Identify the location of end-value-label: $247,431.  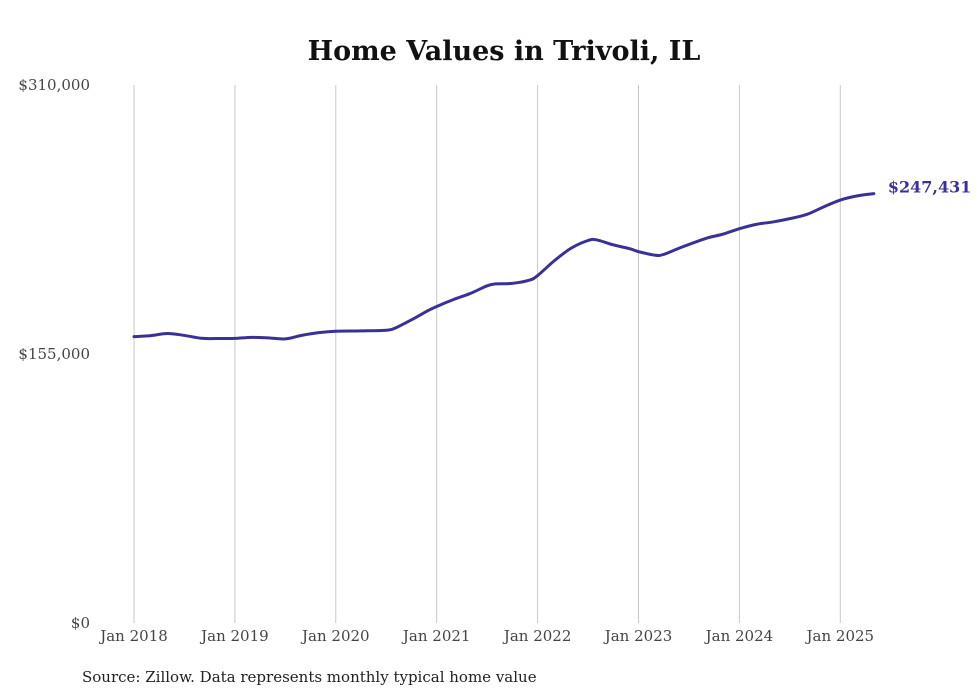
(930, 187).